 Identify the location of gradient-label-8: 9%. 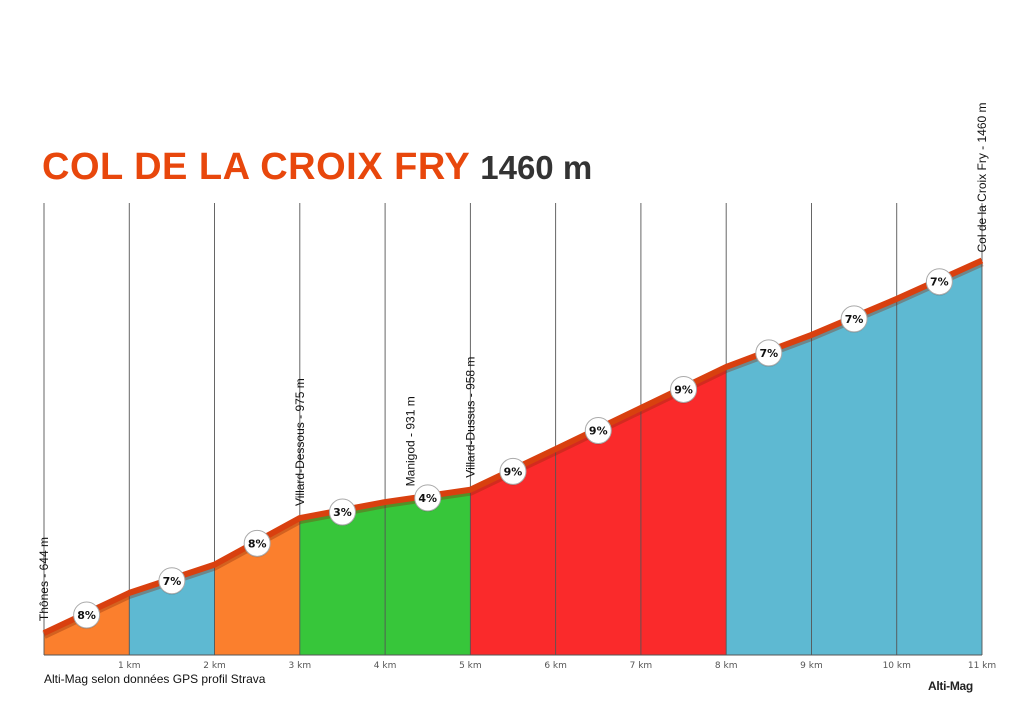
(683, 389).